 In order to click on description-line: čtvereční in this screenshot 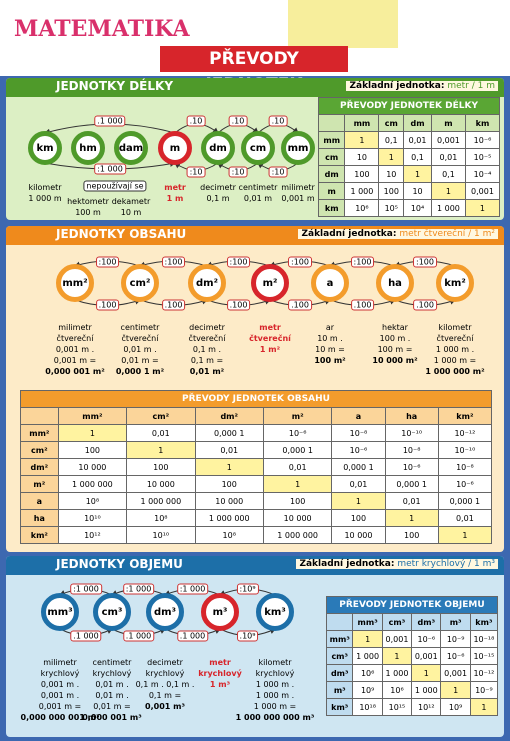, I will do `click(75, 338)`.